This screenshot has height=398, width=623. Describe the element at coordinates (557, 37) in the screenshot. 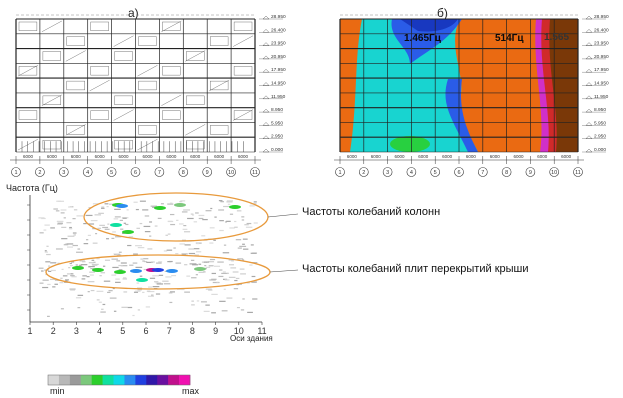

I see `freq-label-3: 1.565` at that location.